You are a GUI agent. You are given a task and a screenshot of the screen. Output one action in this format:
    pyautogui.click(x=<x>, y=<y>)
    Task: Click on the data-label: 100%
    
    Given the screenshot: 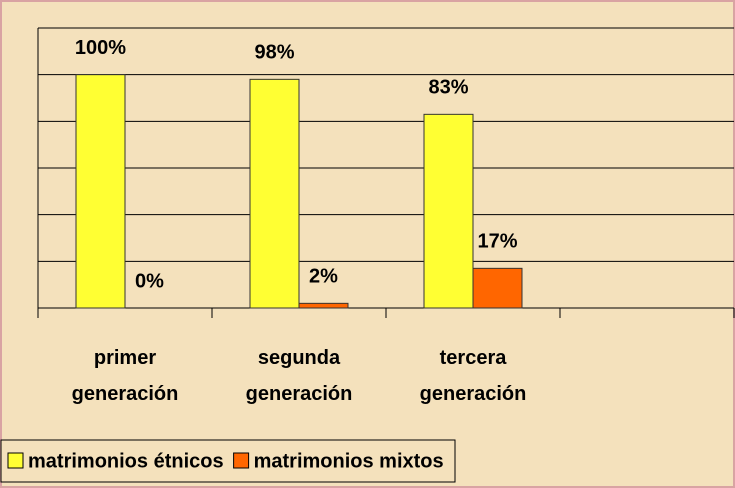 What is the action you would take?
    pyautogui.click(x=100, y=48)
    